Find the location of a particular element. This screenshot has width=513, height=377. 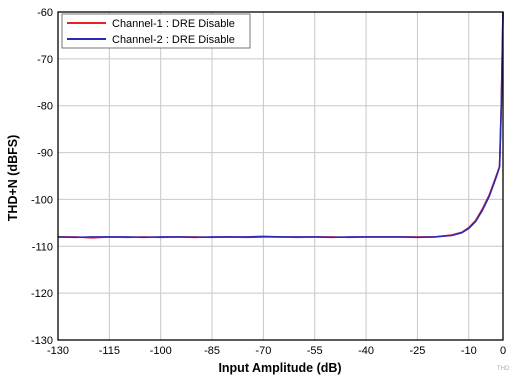

y-tick-label: -60 is located at coordinates (45, 13).